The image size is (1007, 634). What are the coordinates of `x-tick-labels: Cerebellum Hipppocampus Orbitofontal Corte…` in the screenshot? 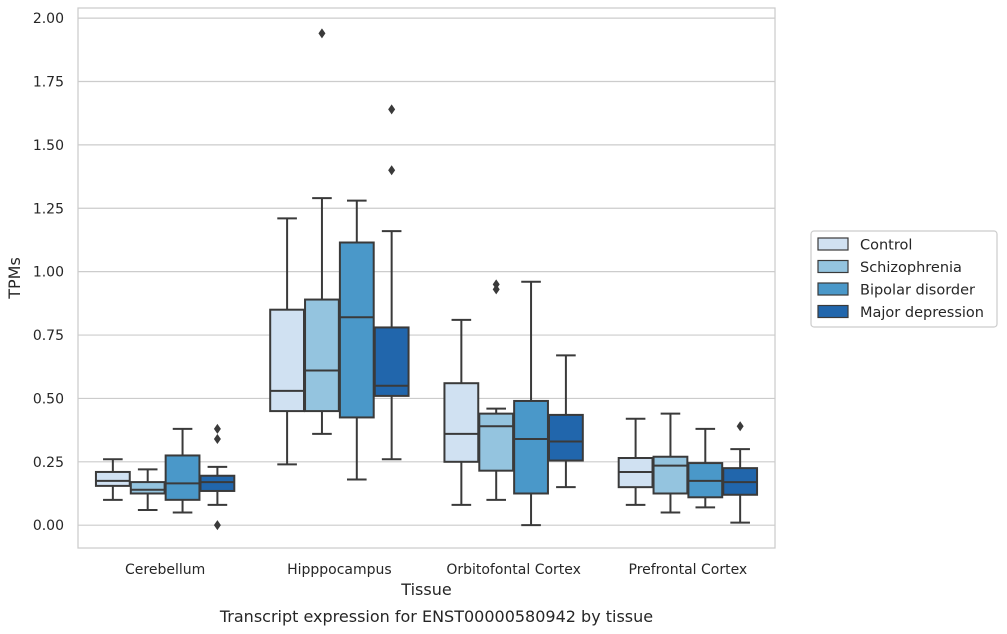 It's located at (436, 570).